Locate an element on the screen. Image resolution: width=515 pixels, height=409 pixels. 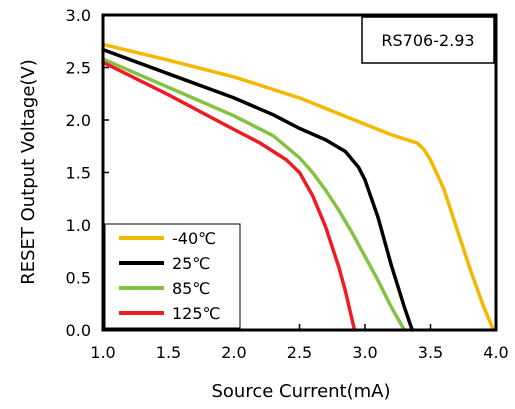
legend-label: 85℃ is located at coordinates (191, 288).